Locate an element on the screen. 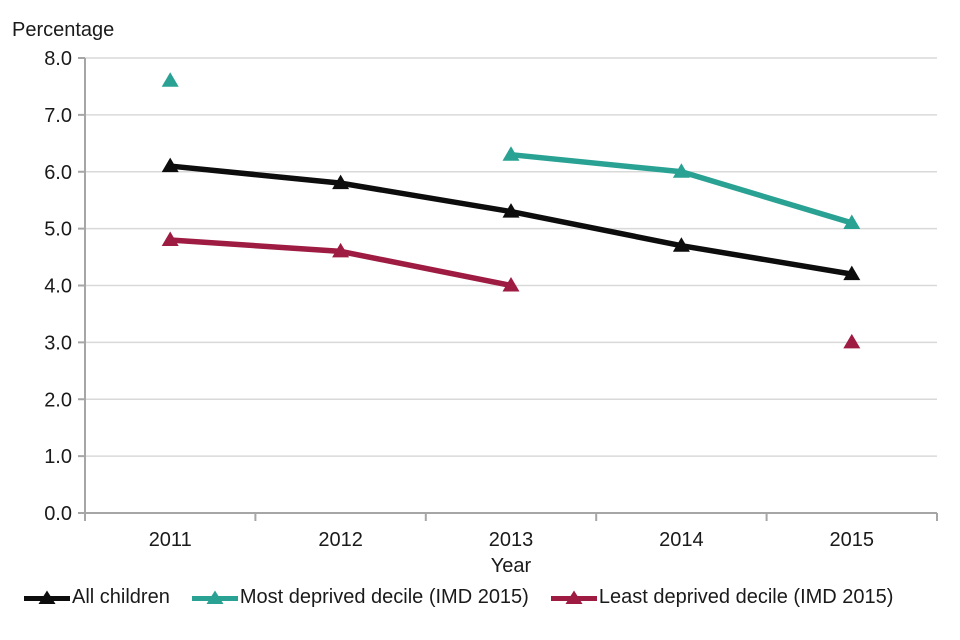 The height and width of the screenshot is (640, 960). x-tick-label: 2015 is located at coordinates (852, 540).